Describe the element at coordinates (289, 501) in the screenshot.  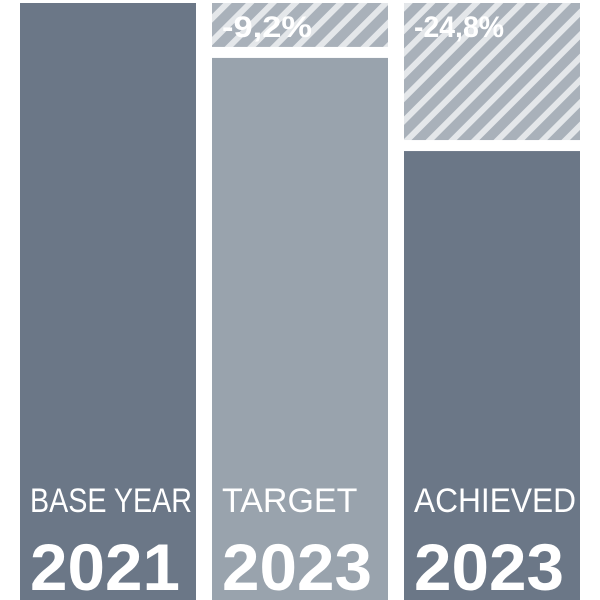
I see `category-label: TARGET` at that location.